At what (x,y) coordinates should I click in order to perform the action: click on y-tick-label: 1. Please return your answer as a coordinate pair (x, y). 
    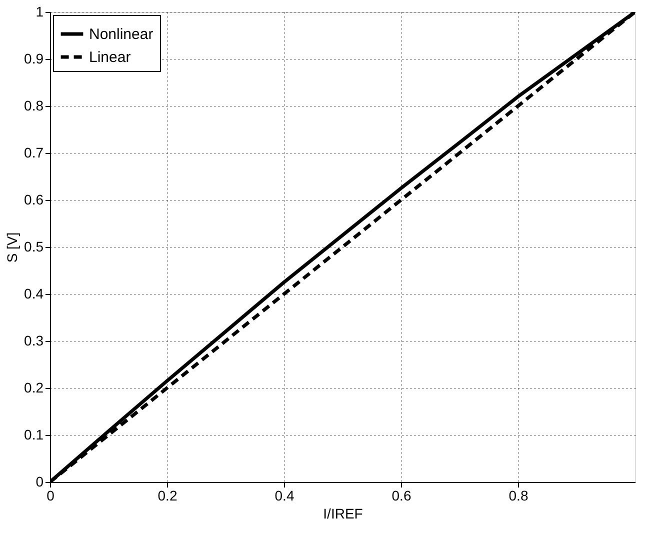
    Looking at the image, I should click on (40, 12).